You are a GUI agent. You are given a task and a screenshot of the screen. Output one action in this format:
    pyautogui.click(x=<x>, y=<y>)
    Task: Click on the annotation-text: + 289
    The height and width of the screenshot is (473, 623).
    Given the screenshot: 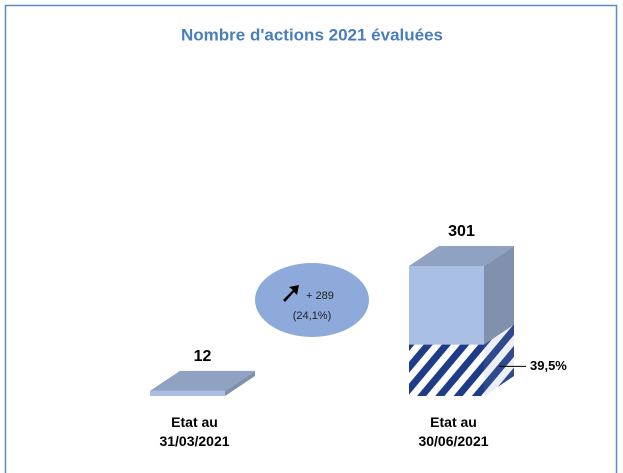 What is the action you would take?
    pyautogui.click(x=320, y=296)
    